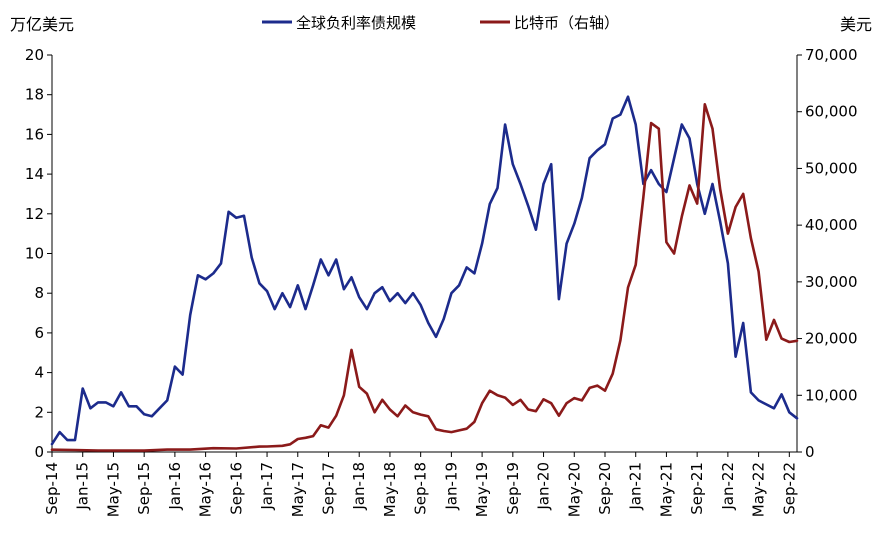 This screenshot has height=542, width=889. Describe the element at coordinates (831, 225) in the screenshot. I see `right-tick-label: 40,000` at that location.